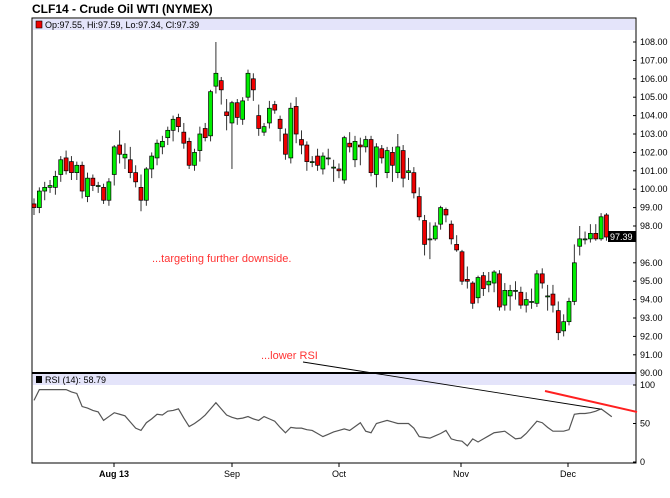 Image resolution: width=670 pixels, height=498 pixels. What do you see at coordinates (651, 300) in the screenshot?
I see `y-tick-label: 94.00` at bounding box center [651, 300].